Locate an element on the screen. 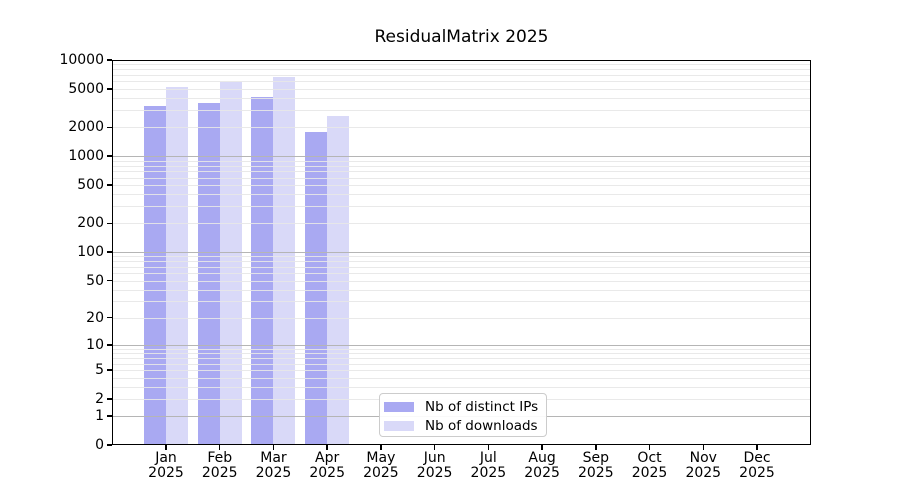 The image size is (900, 500). bar-downloads-jan is located at coordinates (177, 266).